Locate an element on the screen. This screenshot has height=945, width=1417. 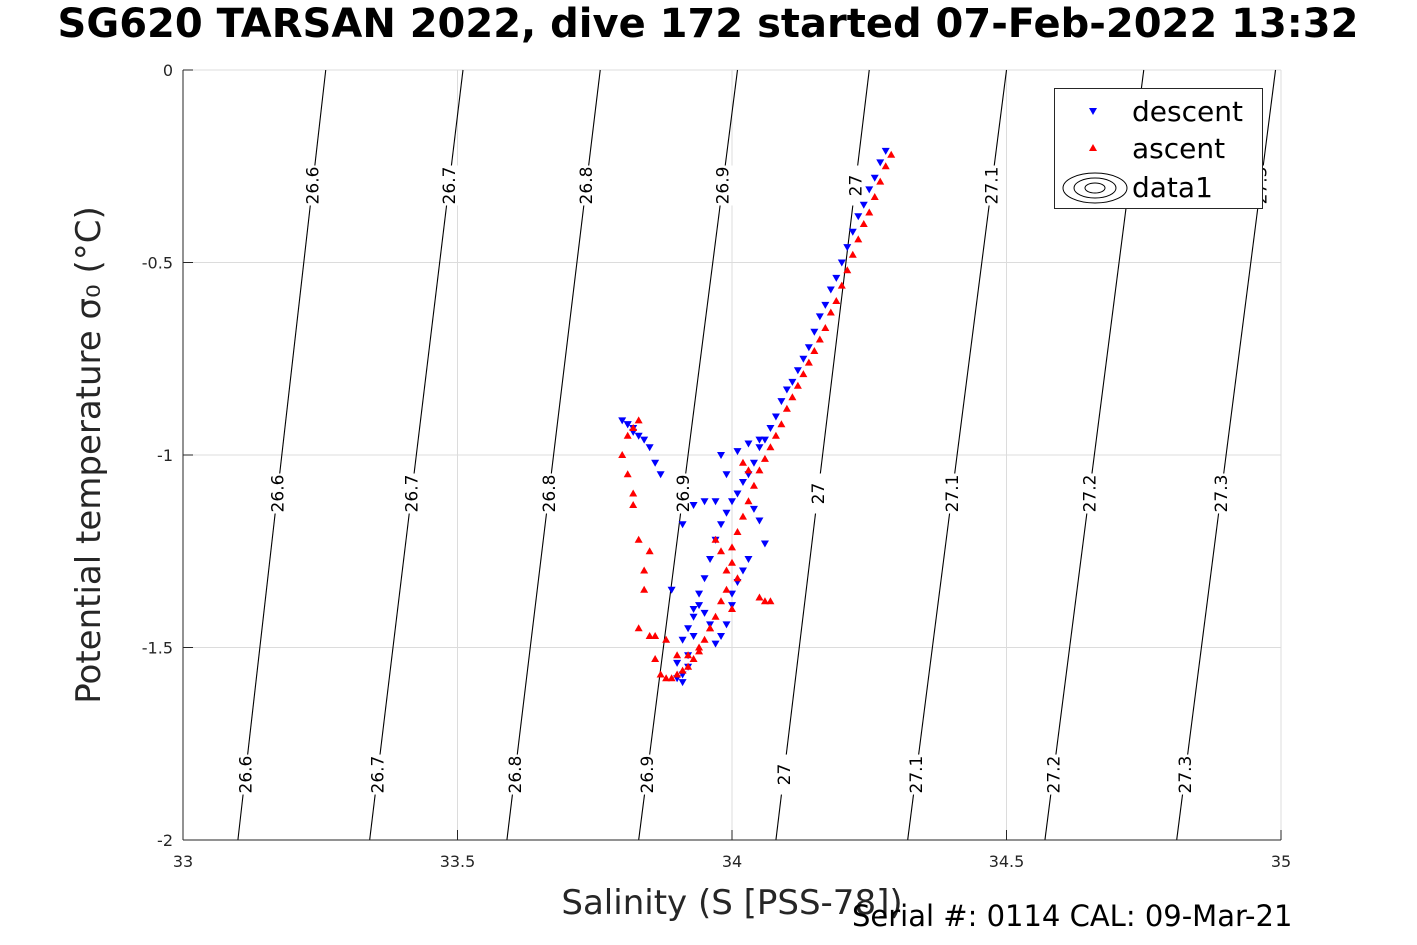
x-tick-label: 34.5 is located at coordinates (1007, 861).